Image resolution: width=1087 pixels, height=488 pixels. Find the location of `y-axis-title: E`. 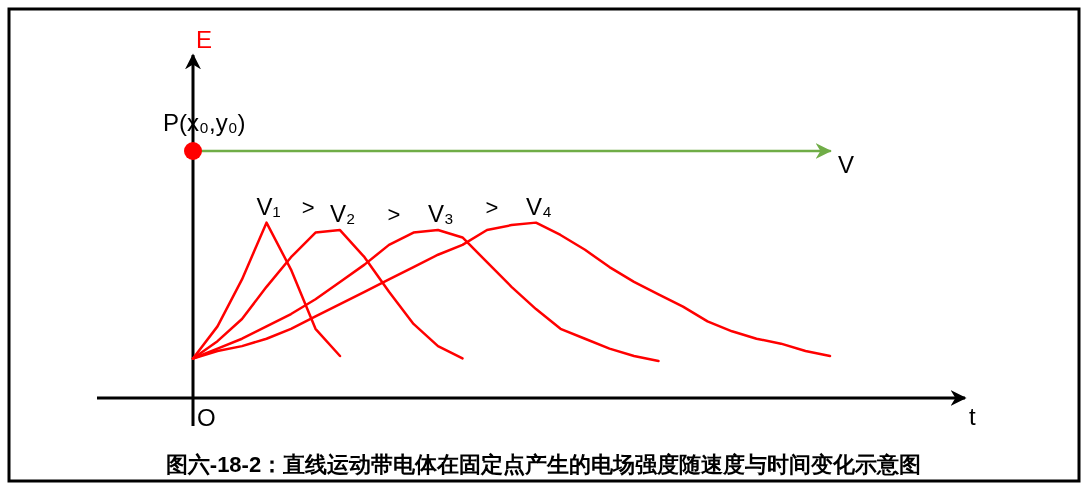

y-axis-title: E is located at coordinates (204, 39).